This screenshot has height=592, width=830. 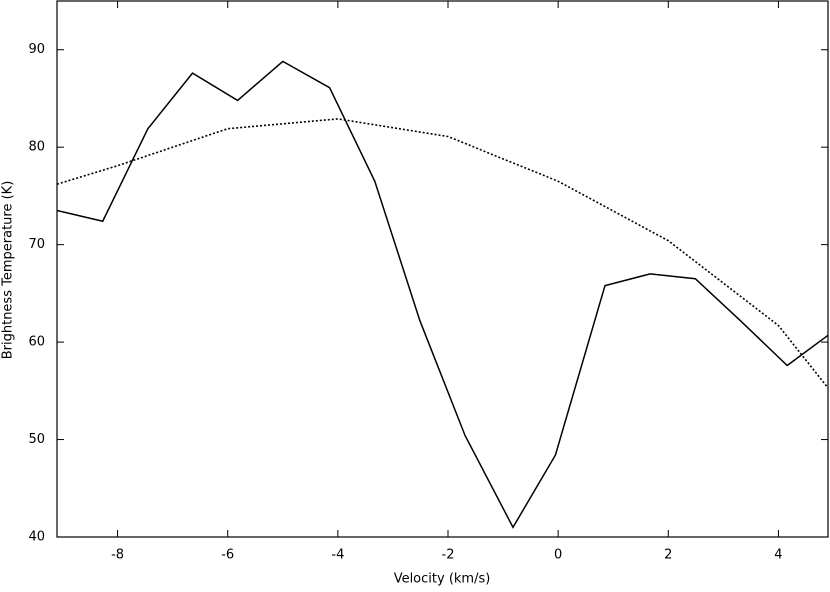 What do you see at coordinates (227, 555) in the screenshot?
I see `x-tick-label: -6` at bounding box center [227, 555].